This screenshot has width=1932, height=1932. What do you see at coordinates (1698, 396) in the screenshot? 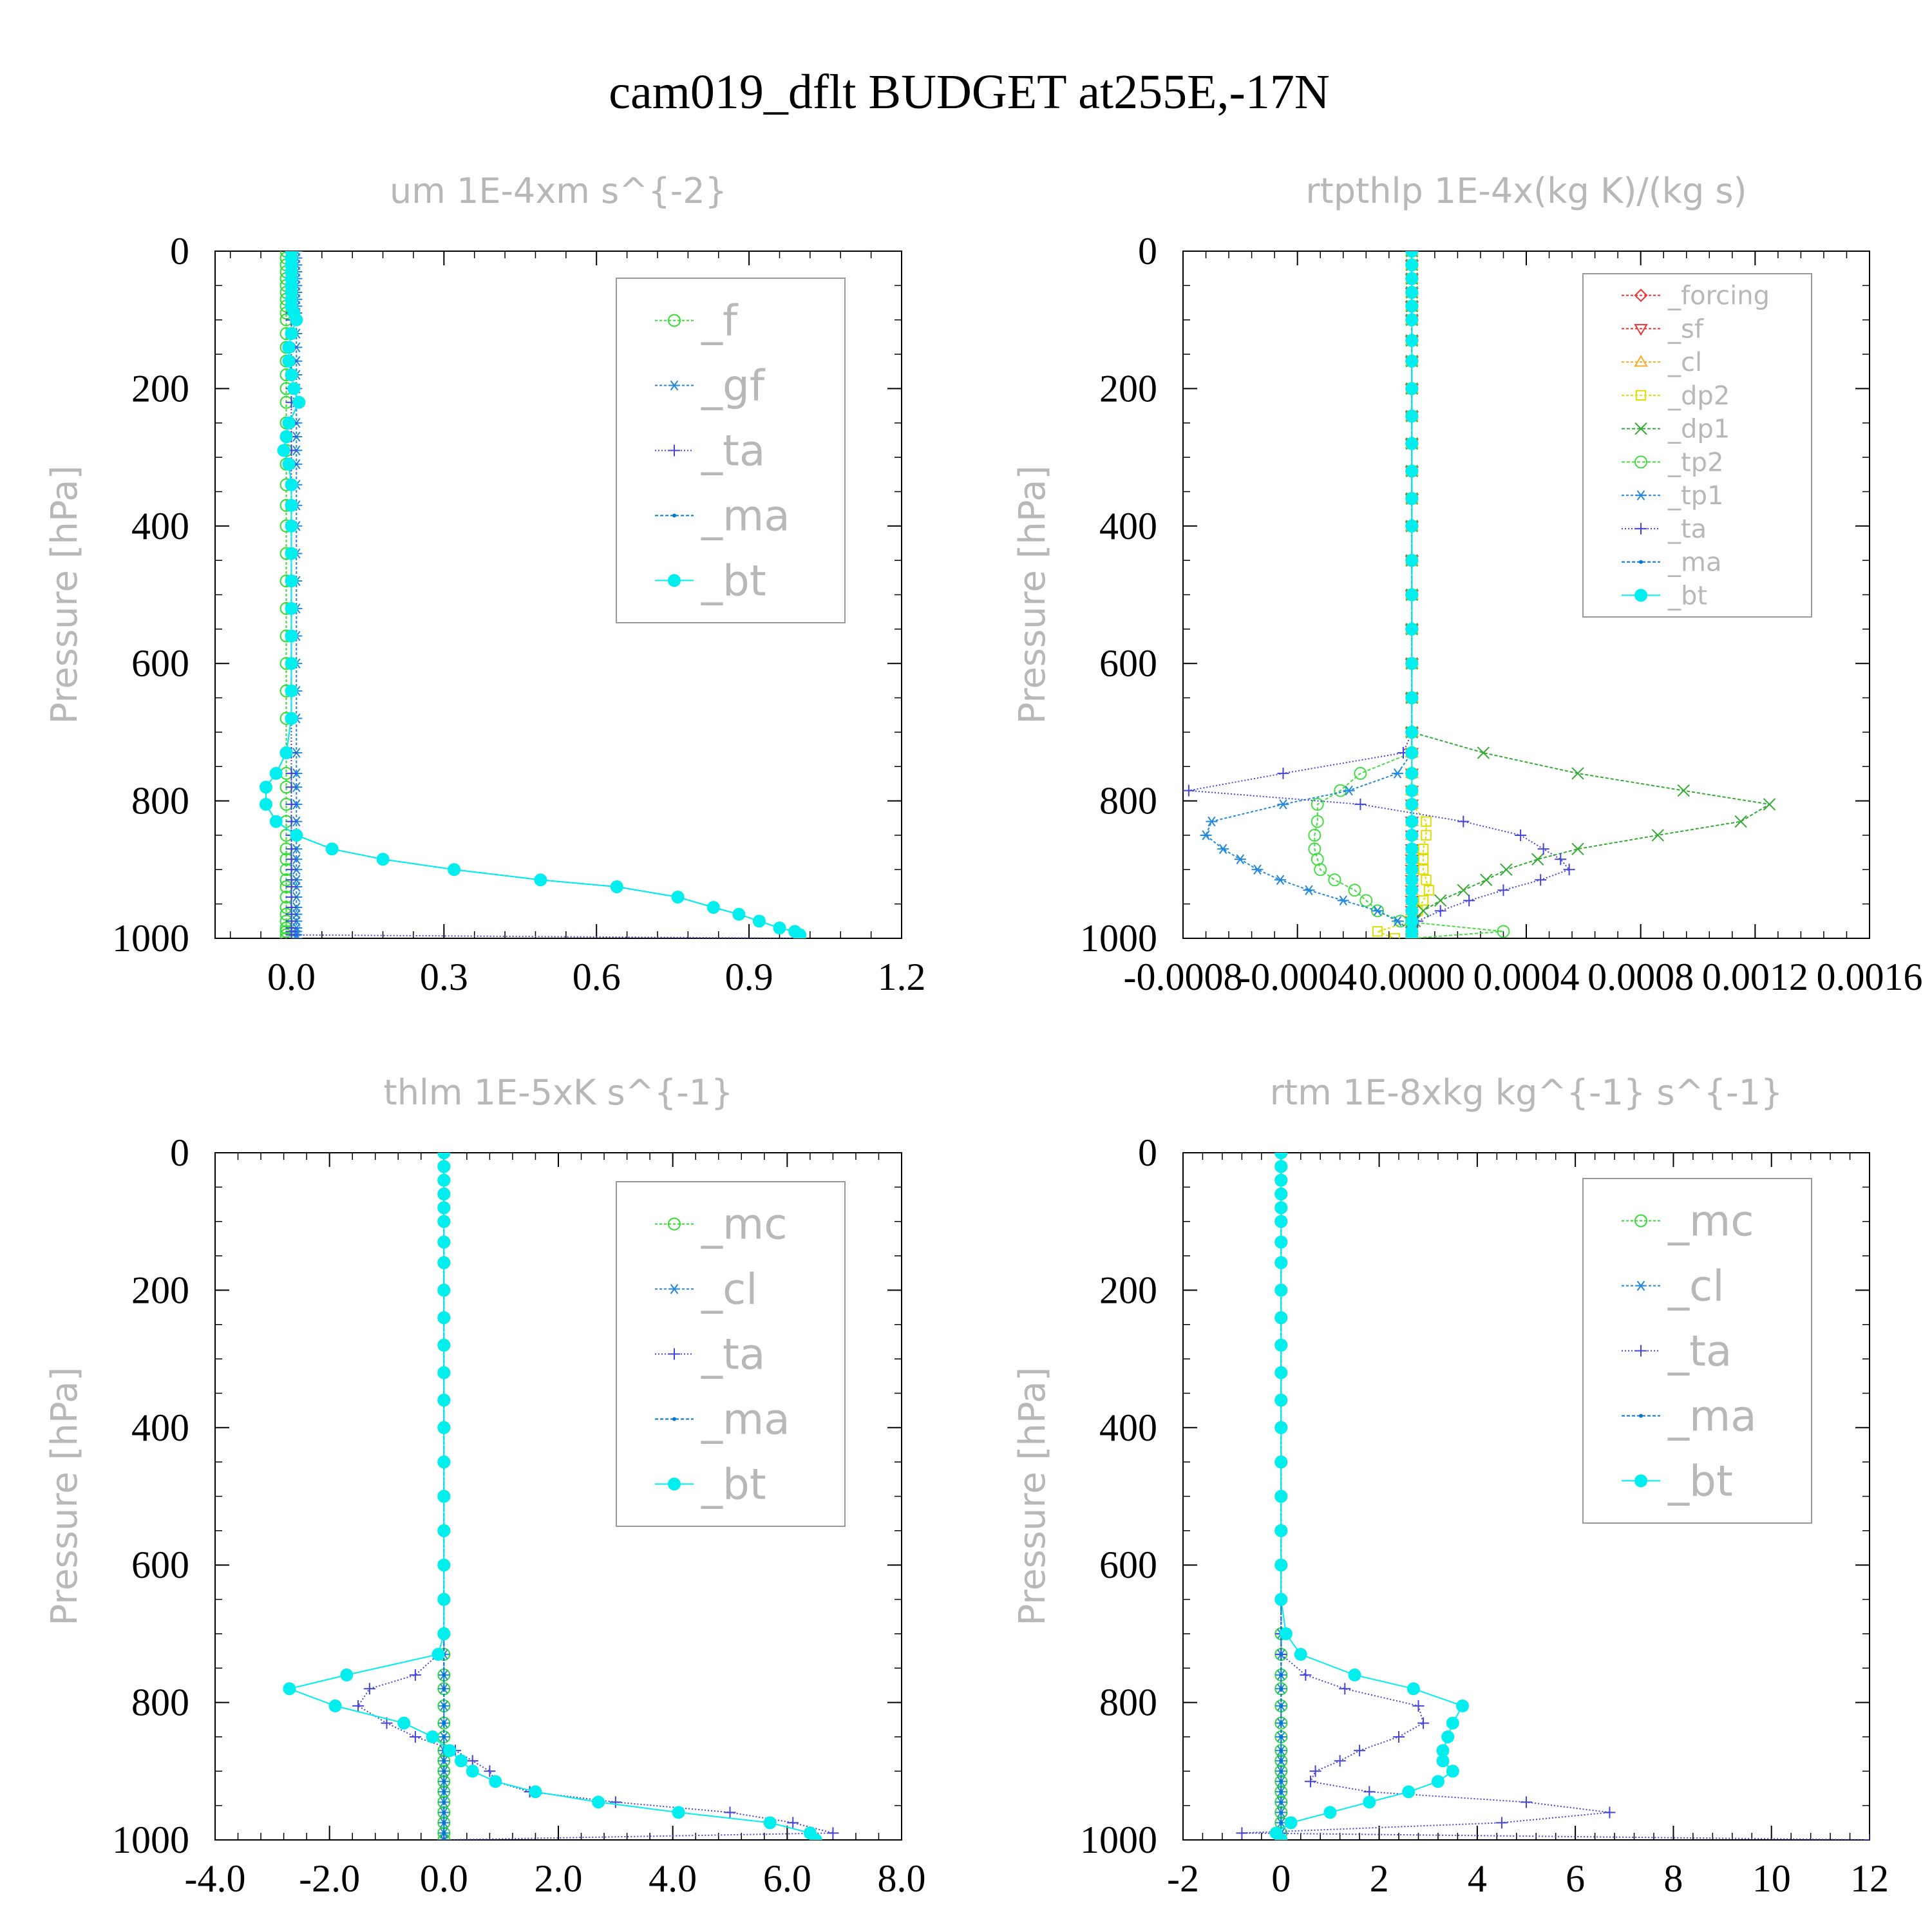
I see `legend-label-dp2: _dp2` at bounding box center [1698, 396].